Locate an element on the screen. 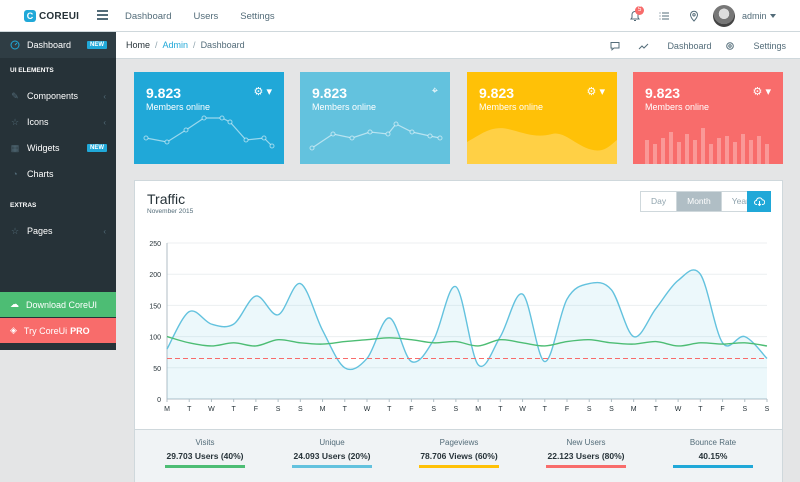  y-tick-label: 50 is located at coordinates (157, 369).